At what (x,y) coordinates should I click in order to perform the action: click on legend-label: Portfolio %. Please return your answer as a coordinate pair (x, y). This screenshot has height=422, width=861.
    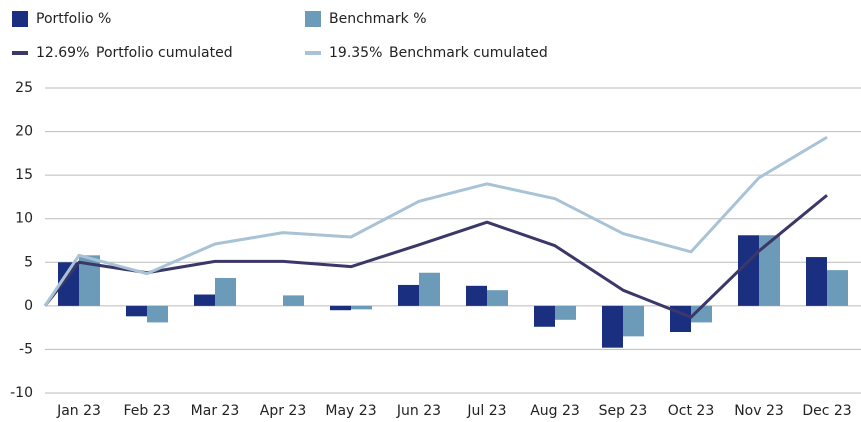
    Looking at the image, I should click on (73, 19).